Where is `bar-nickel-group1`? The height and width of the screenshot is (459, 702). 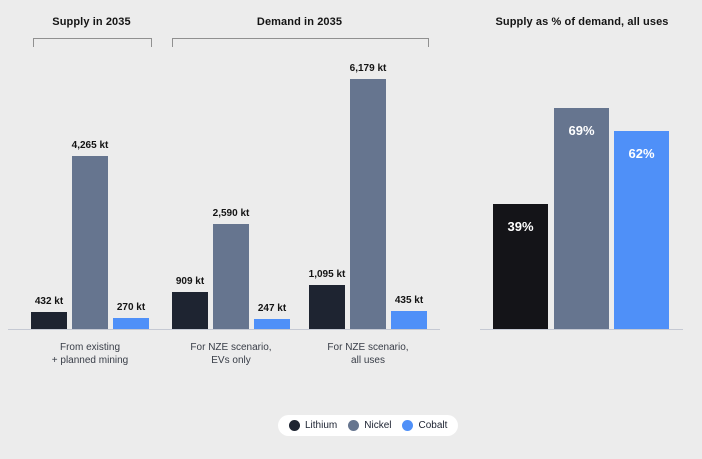
bar-nickel-group1 is located at coordinates (90, 242).